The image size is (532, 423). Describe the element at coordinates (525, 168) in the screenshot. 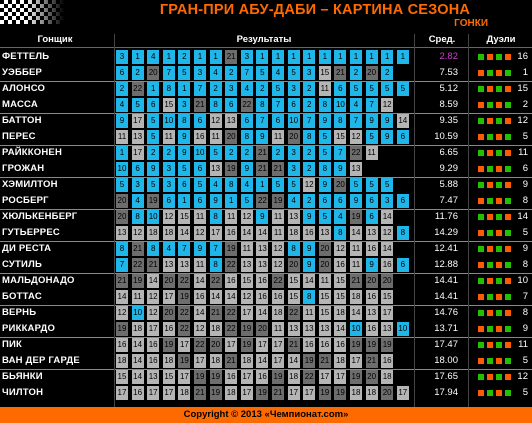

I see `duel-count: 6` at that location.